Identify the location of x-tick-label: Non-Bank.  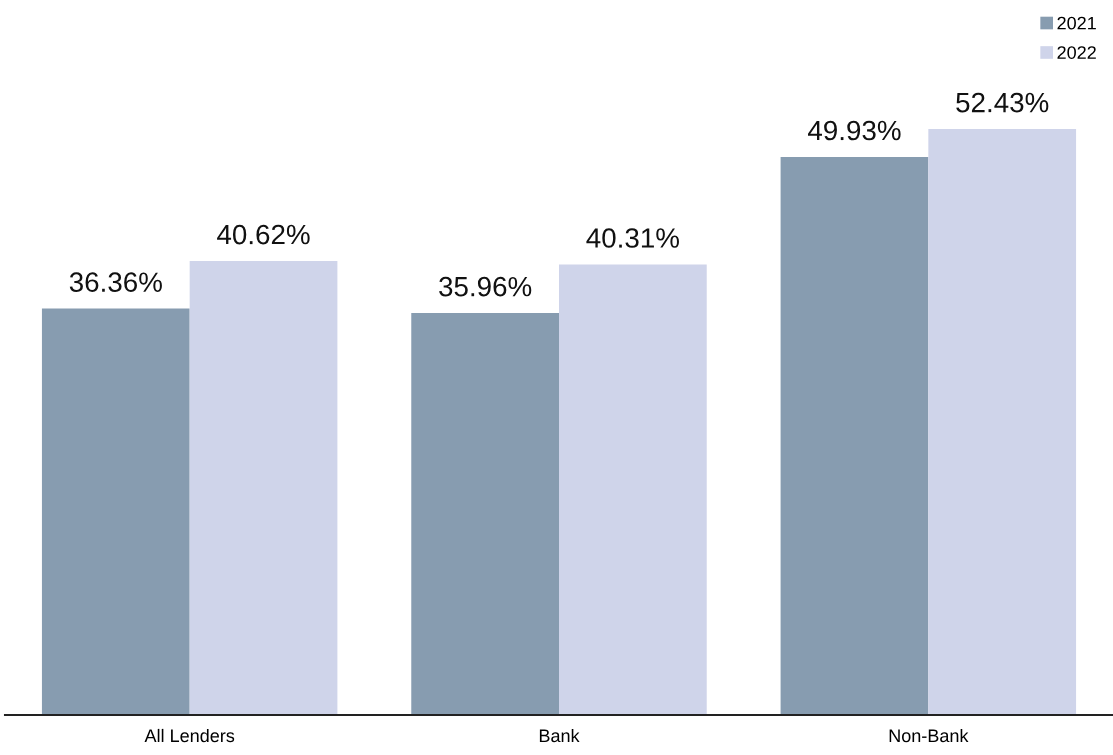
(929, 735).